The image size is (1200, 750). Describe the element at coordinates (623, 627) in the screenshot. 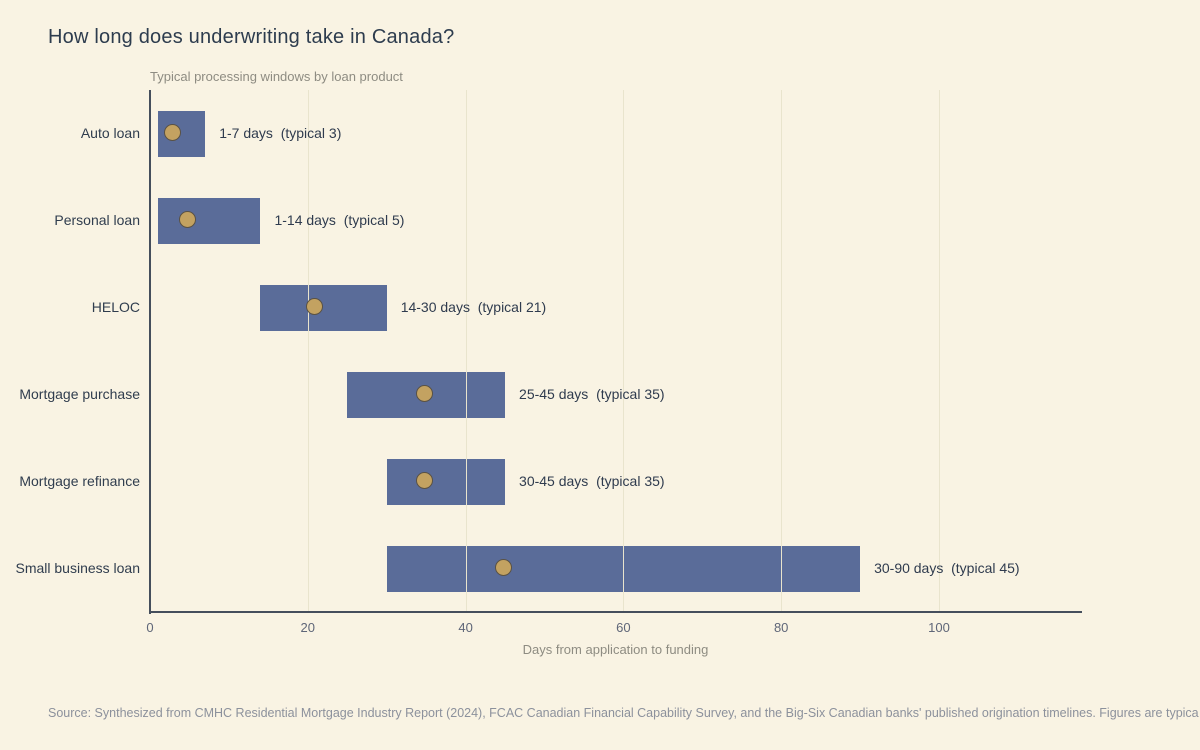

I see `x-tick-label: 60` at that location.